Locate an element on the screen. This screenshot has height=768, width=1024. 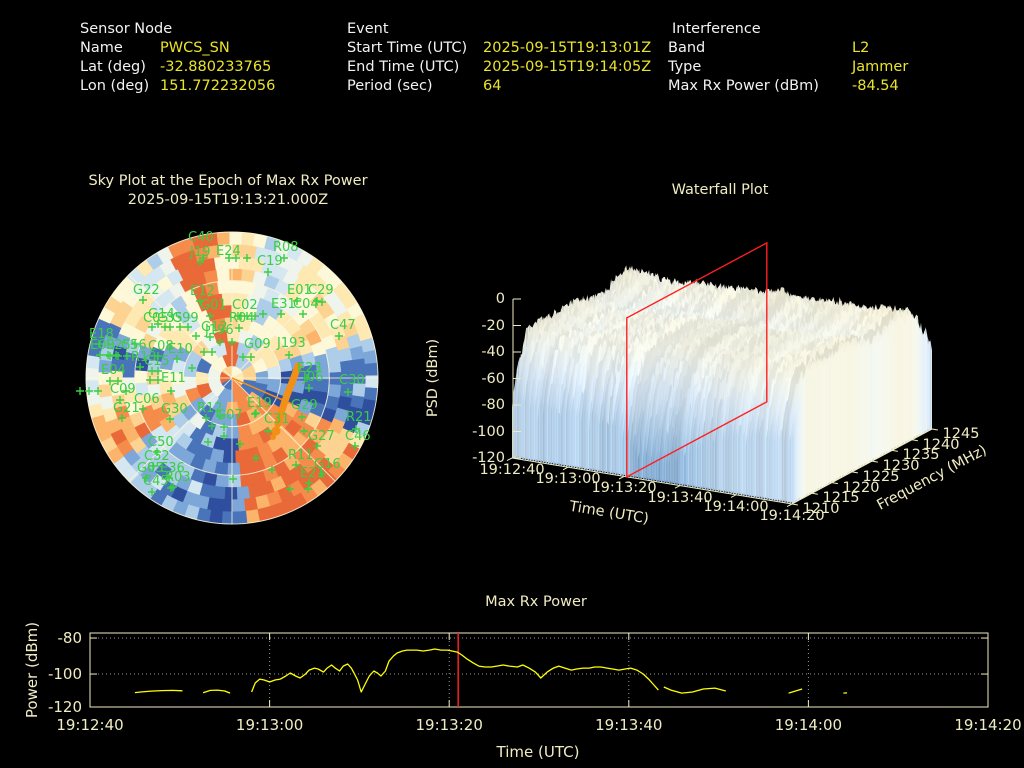
waterfall-time-tick: 19:13:40 is located at coordinates (680, 497).